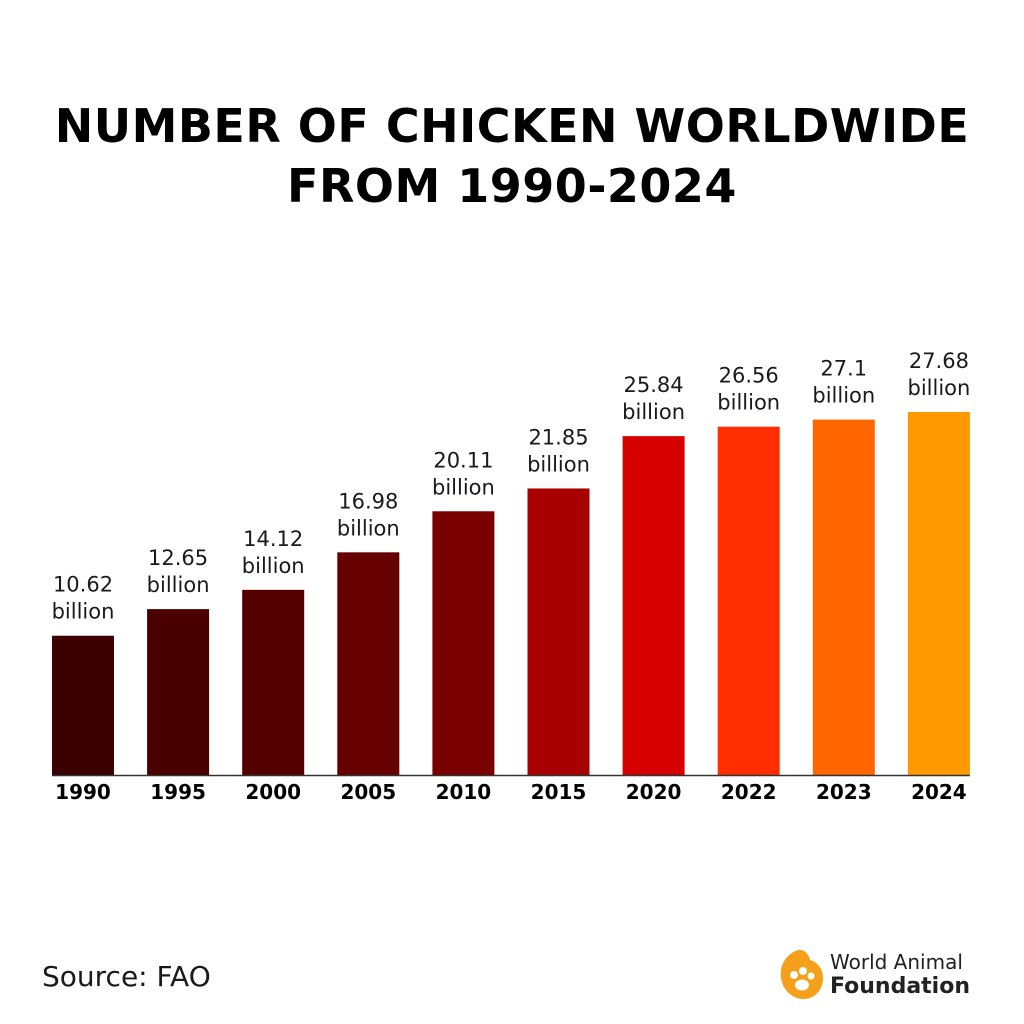  I want to click on value-unit-label-2024: billion, so click(938, 388).